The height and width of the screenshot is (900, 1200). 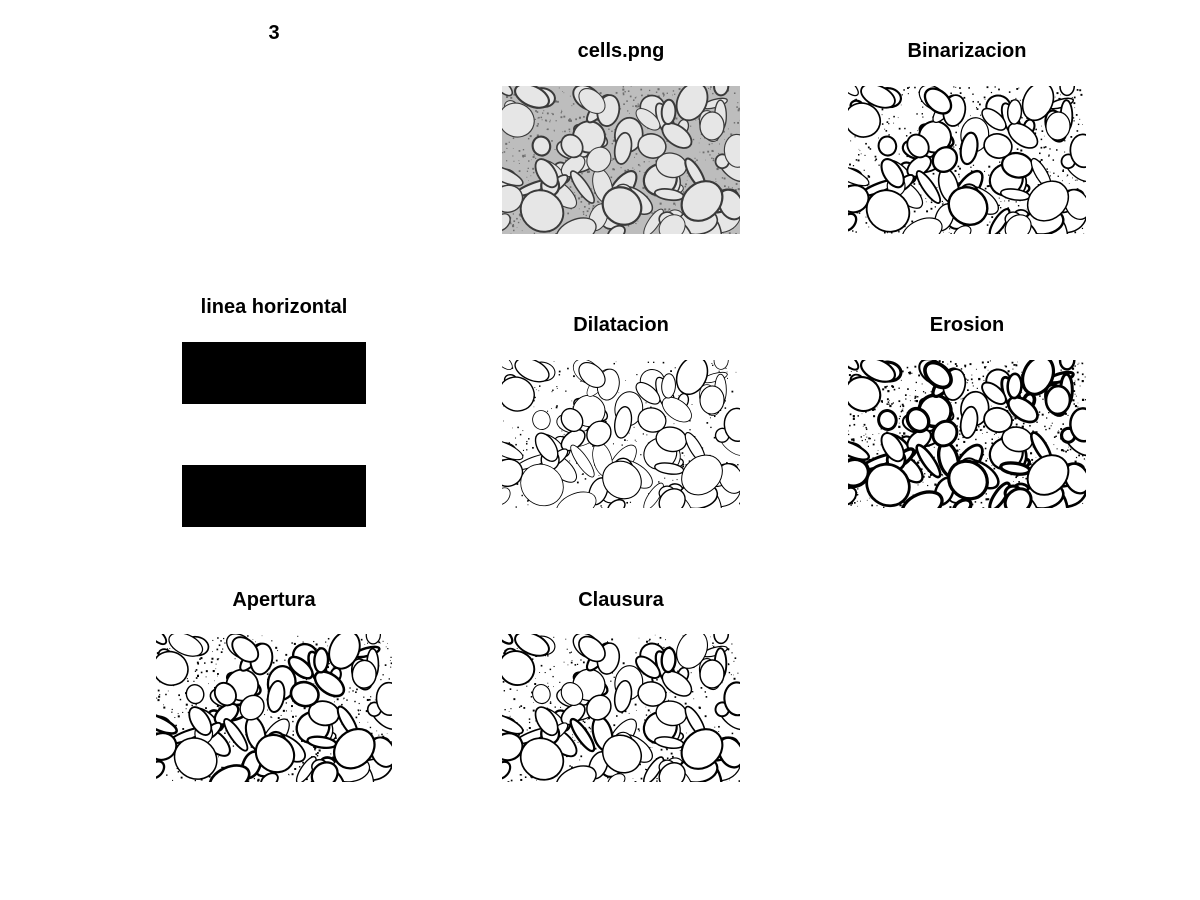 What do you see at coordinates (274, 307) in the screenshot?
I see `title-linea-horizontal: linea horizontal` at bounding box center [274, 307].